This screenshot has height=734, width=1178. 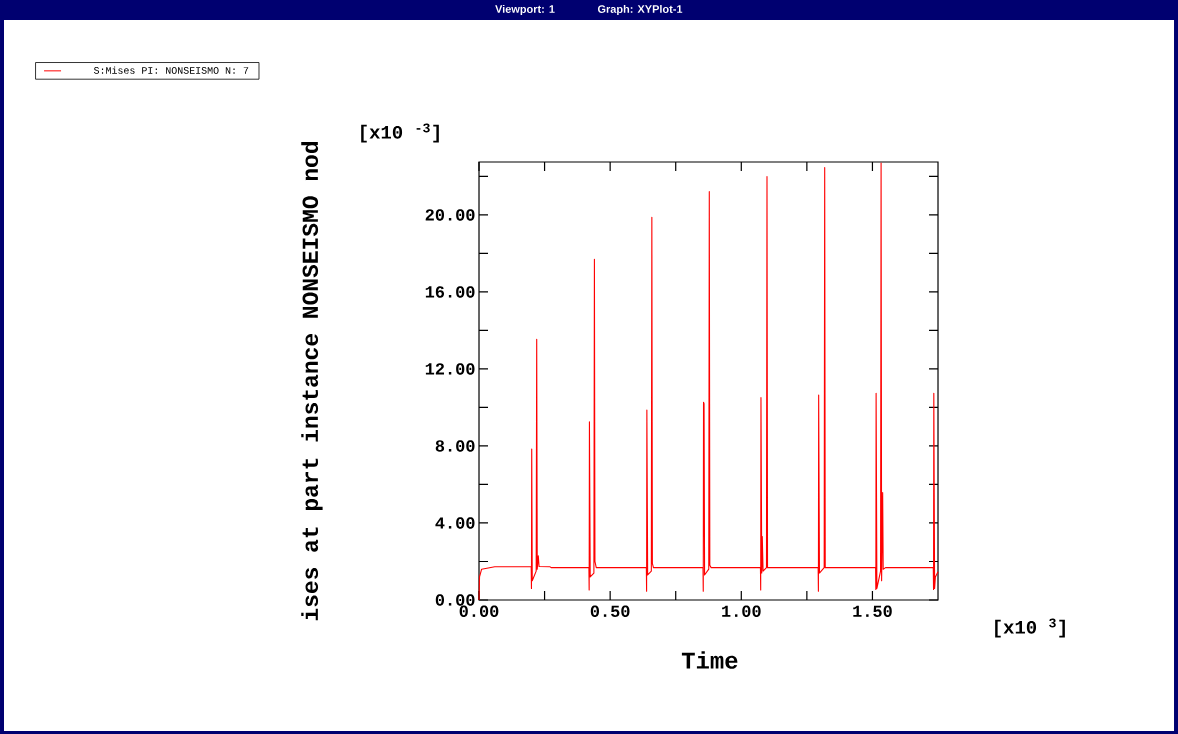 I want to click on y-tick-label: 12.00, so click(x=450, y=369).